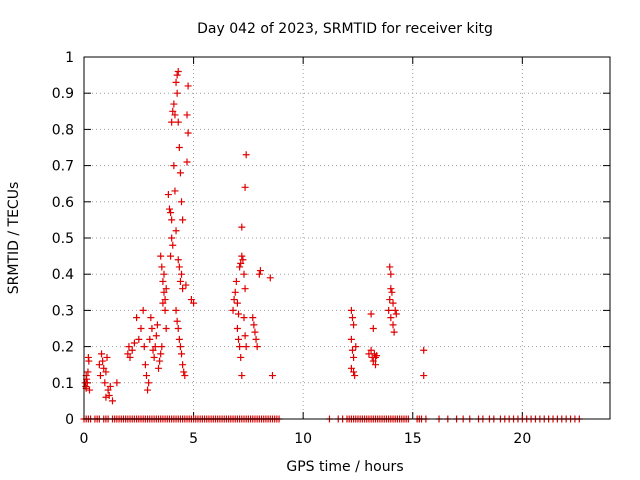  I want to click on x-tick-label: 10, so click(303, 439).